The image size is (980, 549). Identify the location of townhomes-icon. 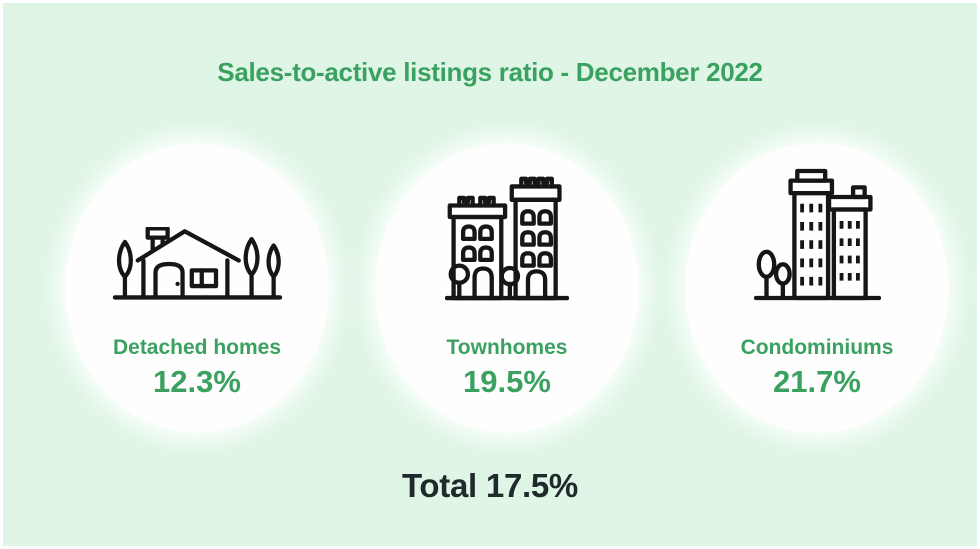
(507, 238).